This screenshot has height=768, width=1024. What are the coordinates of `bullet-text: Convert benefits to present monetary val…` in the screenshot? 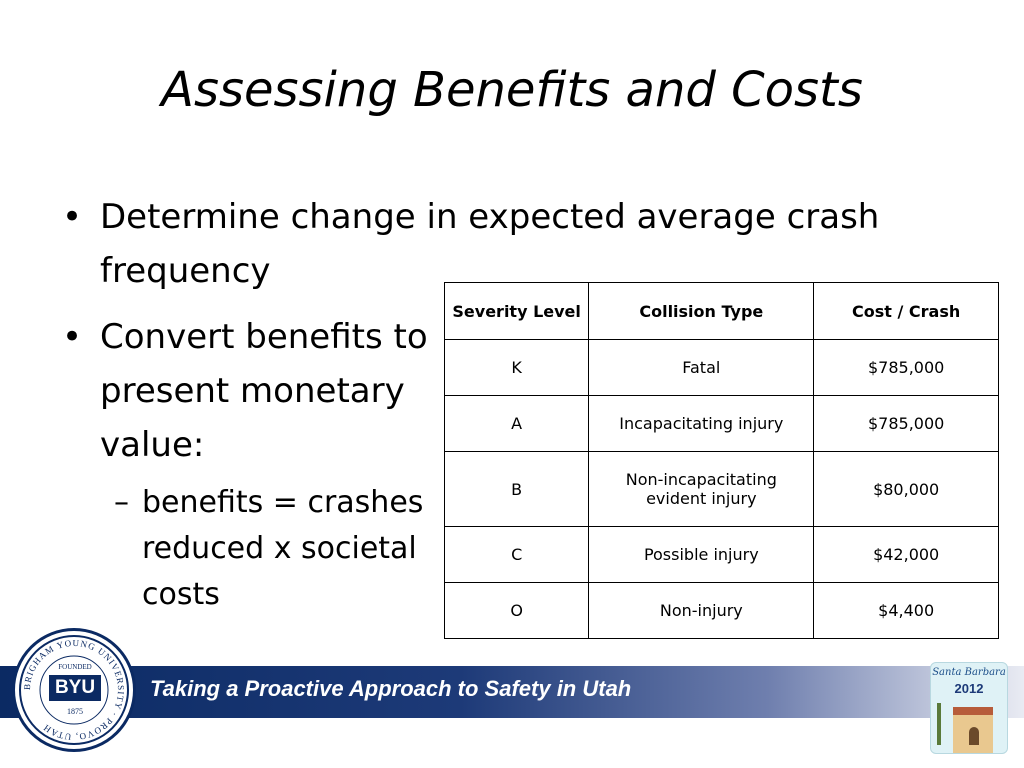 It's located at (264, 391).